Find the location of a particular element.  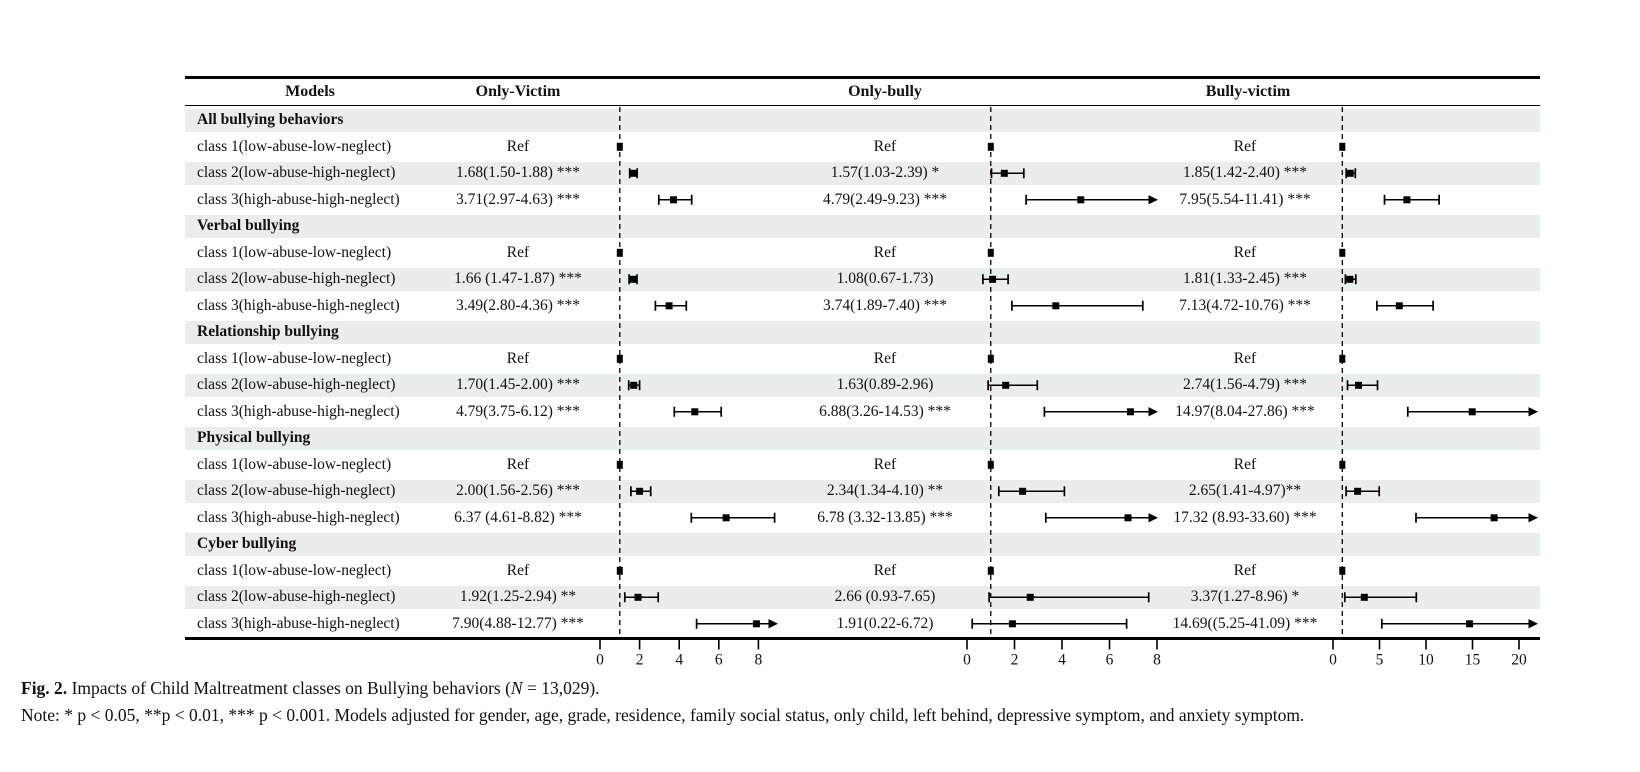

estimate-value: 6.37 (4.61-8.82) *** is located at coordinates (518, 517).